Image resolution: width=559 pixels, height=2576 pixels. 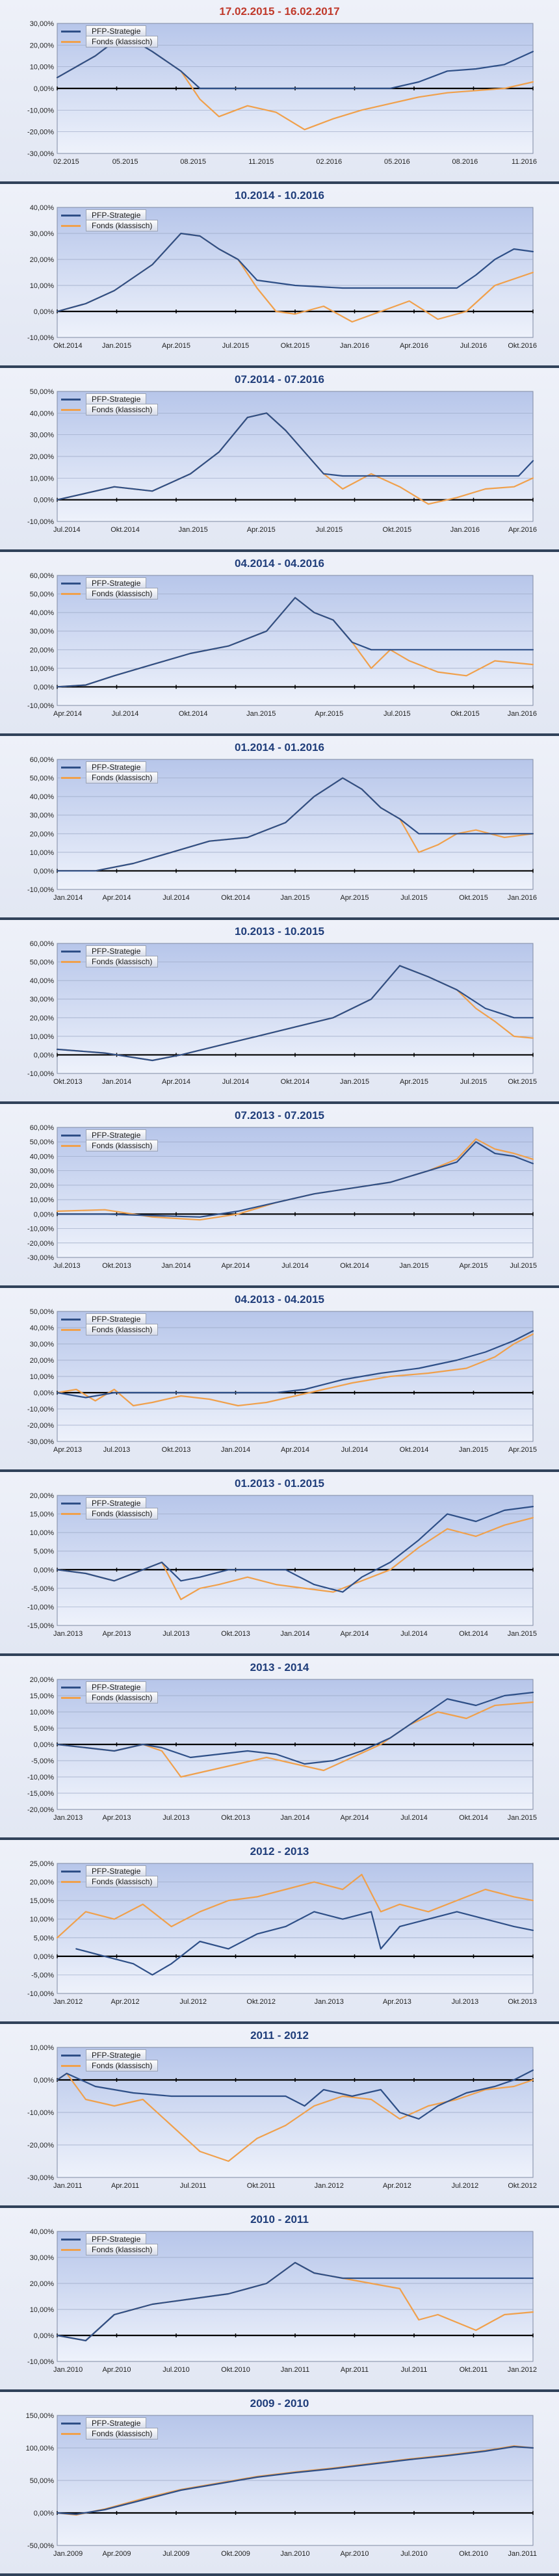 What do you see at coordinates (397, 2186) in the screenshot?
I see `x-tick-label: Apr.2012` at bounding box center [397, 2186].